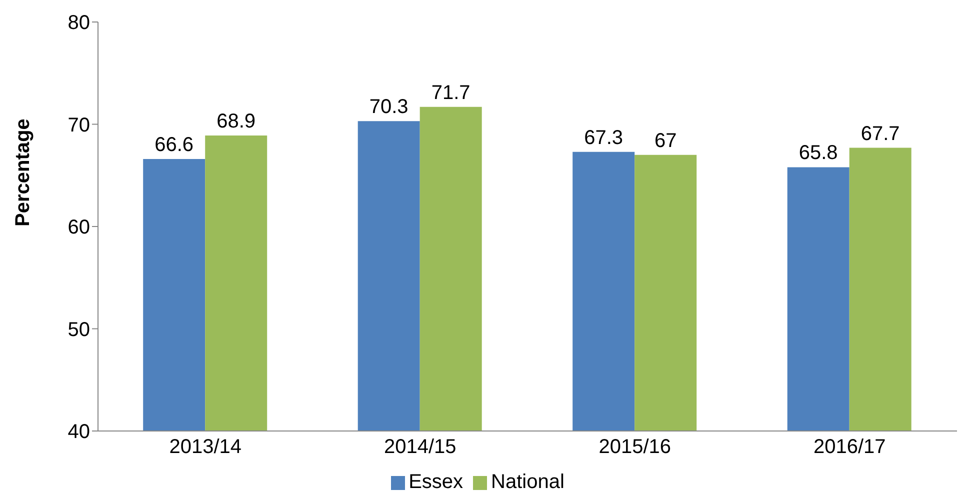 The width and height of the screenshot is (967, 499). Describe the element at coordinates (849, 447) in the screenshot. I see `x-tick-label: 2016/17` at that location.